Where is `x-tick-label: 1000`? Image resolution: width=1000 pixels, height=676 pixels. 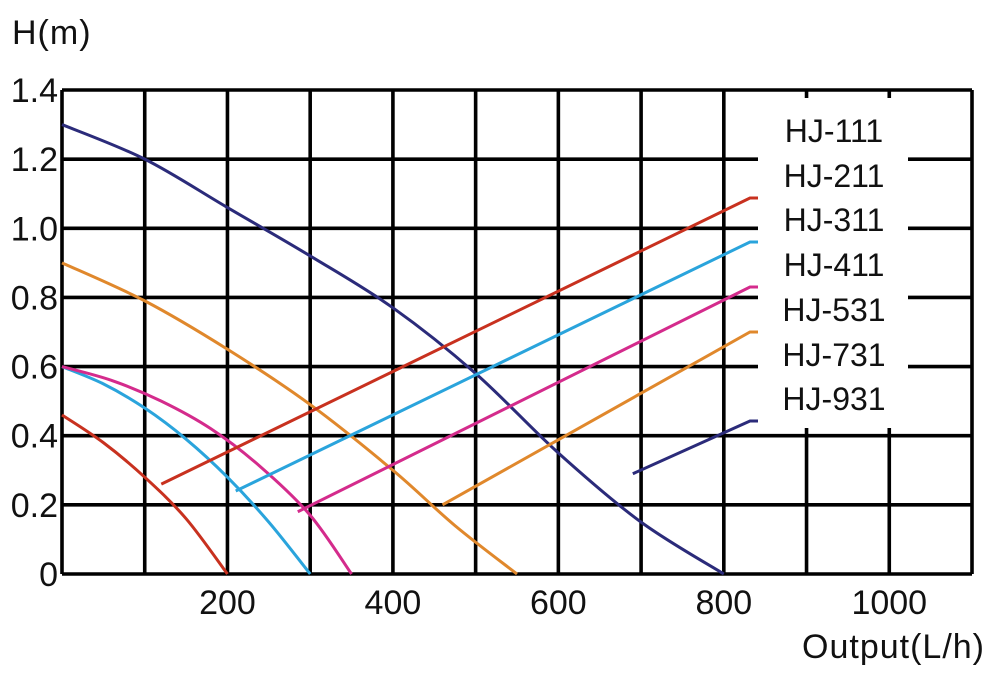
x-tick-label: 1000 is located at coordinates (889, 603).